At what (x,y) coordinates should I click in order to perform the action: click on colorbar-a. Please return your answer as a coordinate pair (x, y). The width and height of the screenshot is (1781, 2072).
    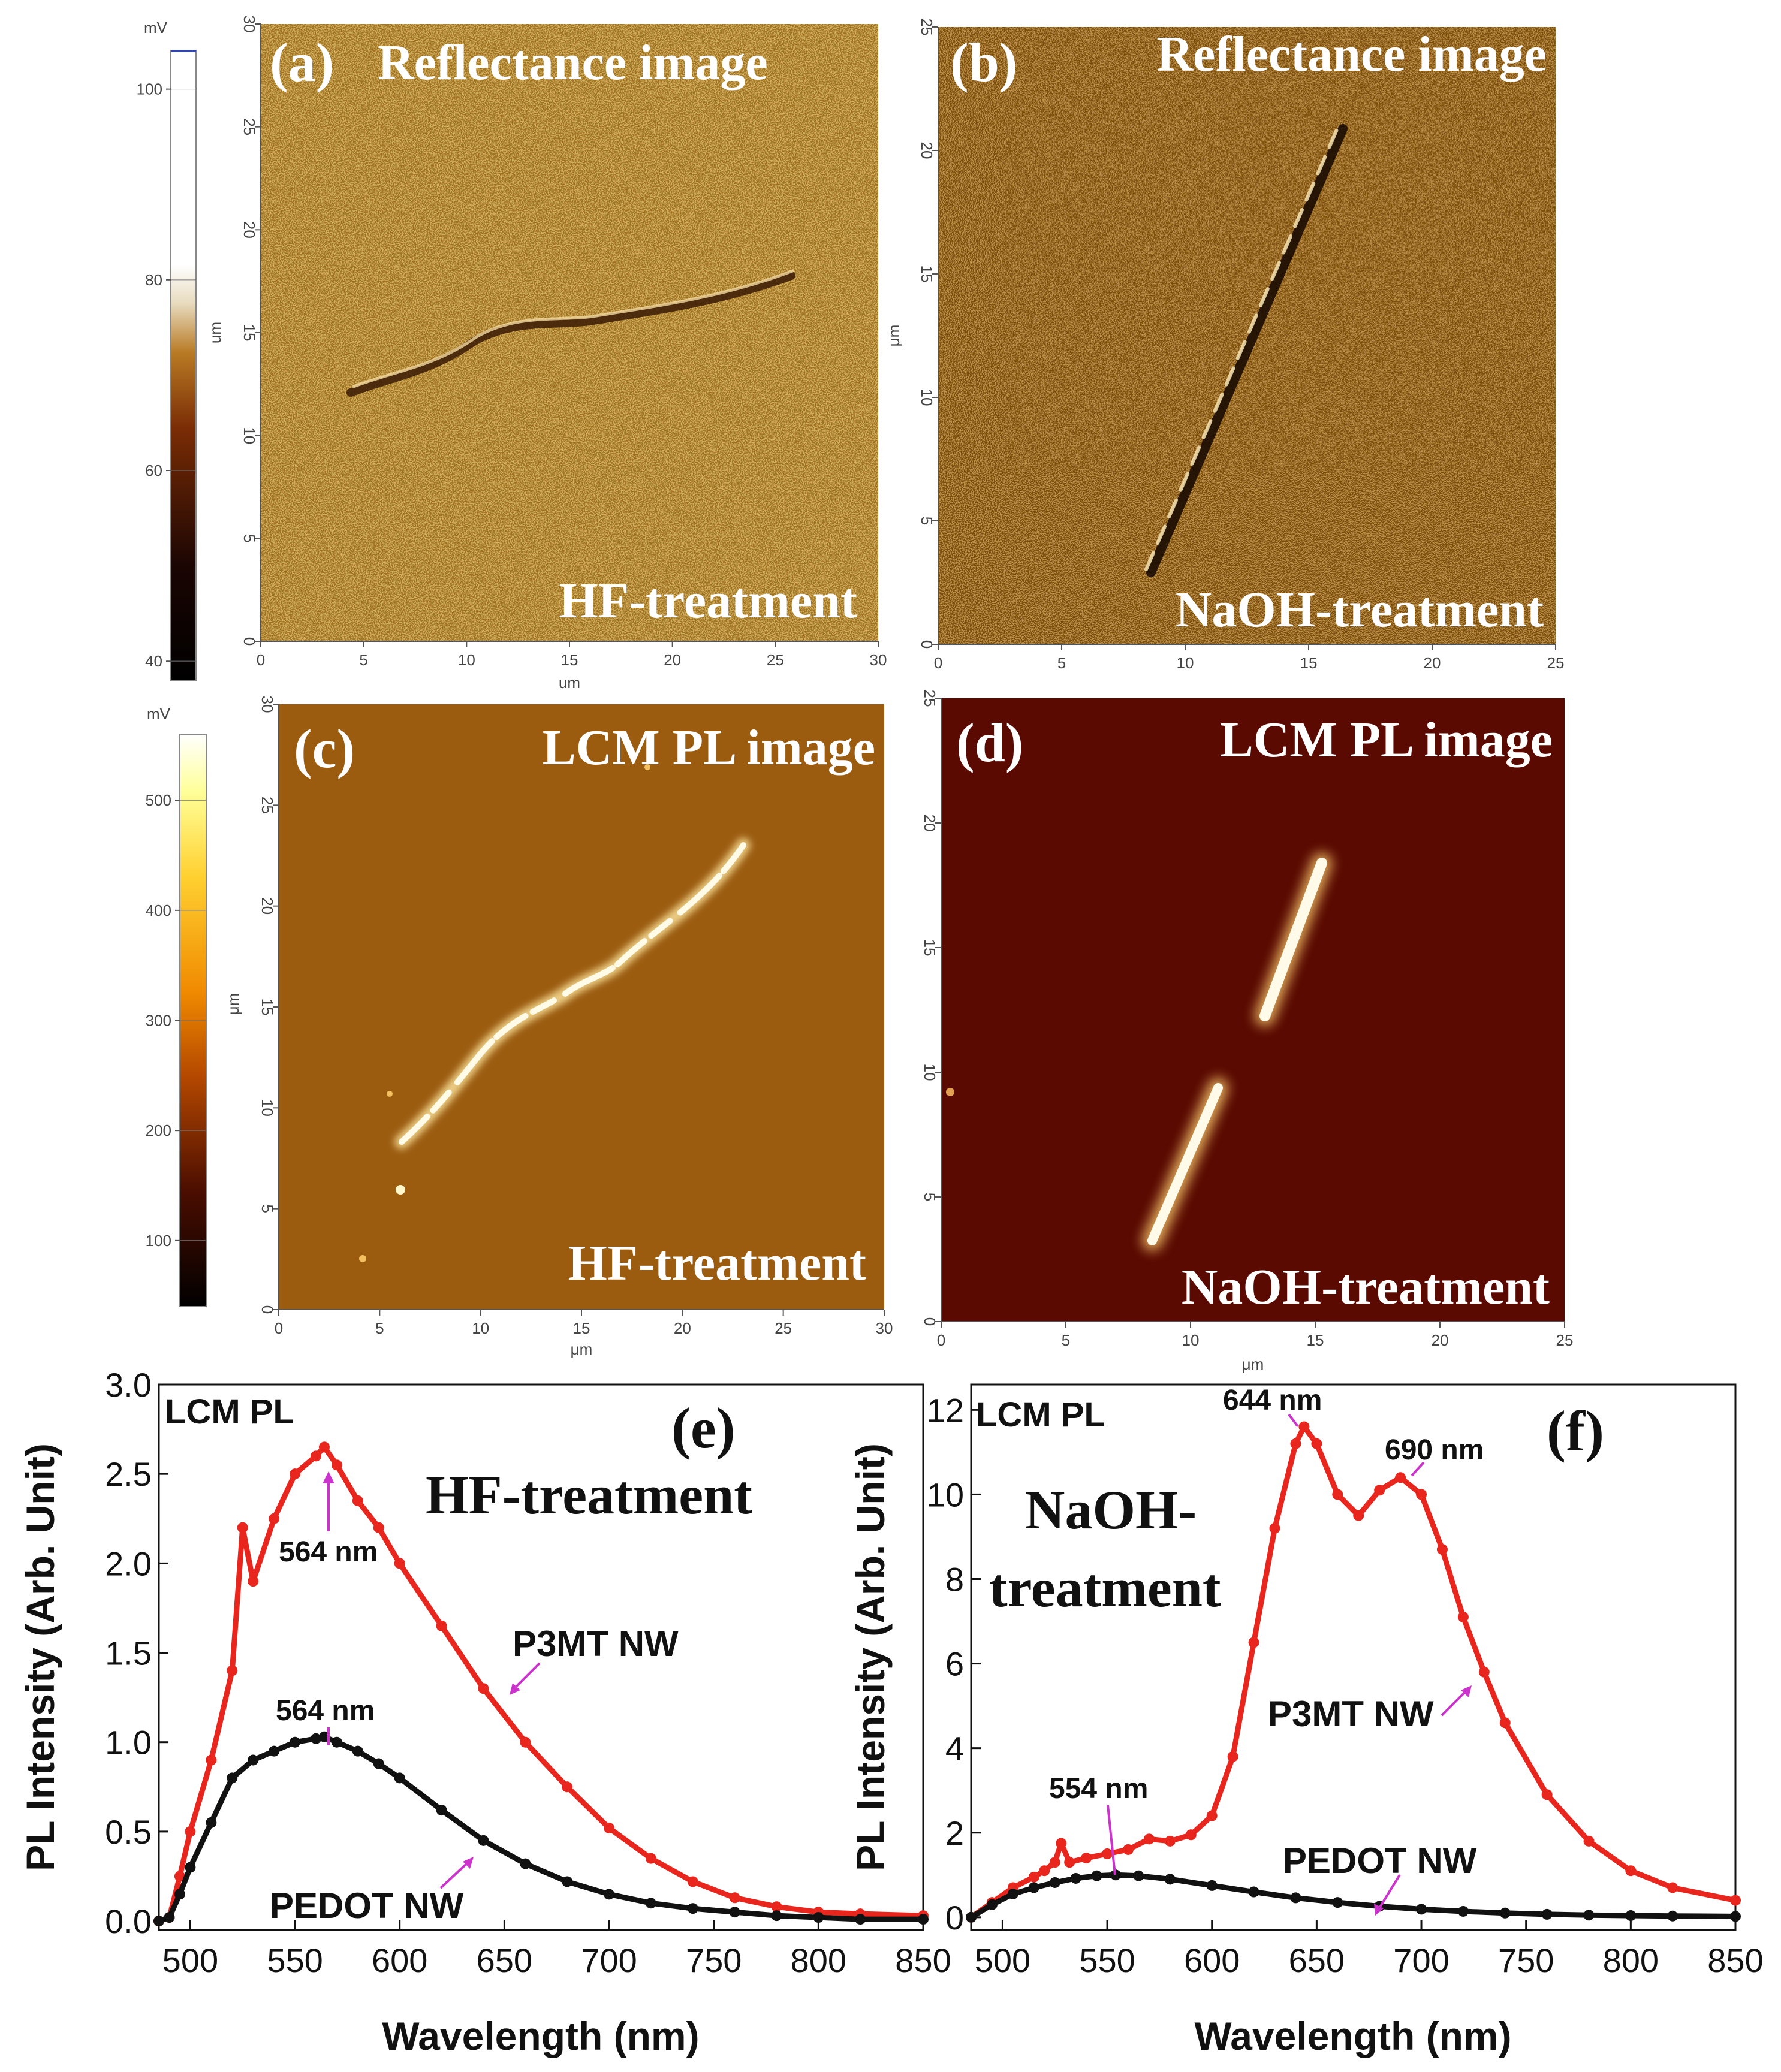
    Looking at the image, I should click on (183, 365).